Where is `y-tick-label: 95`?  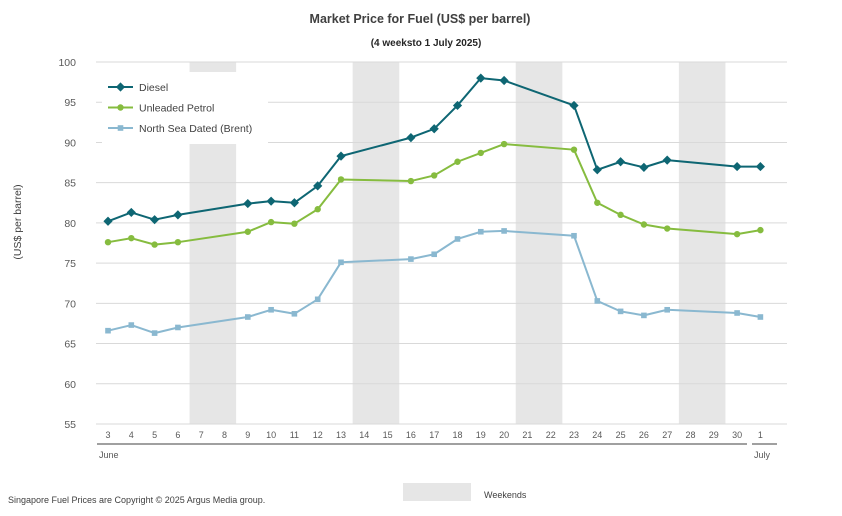 y-tick-label: 95 is located at coordinates (70, 103).